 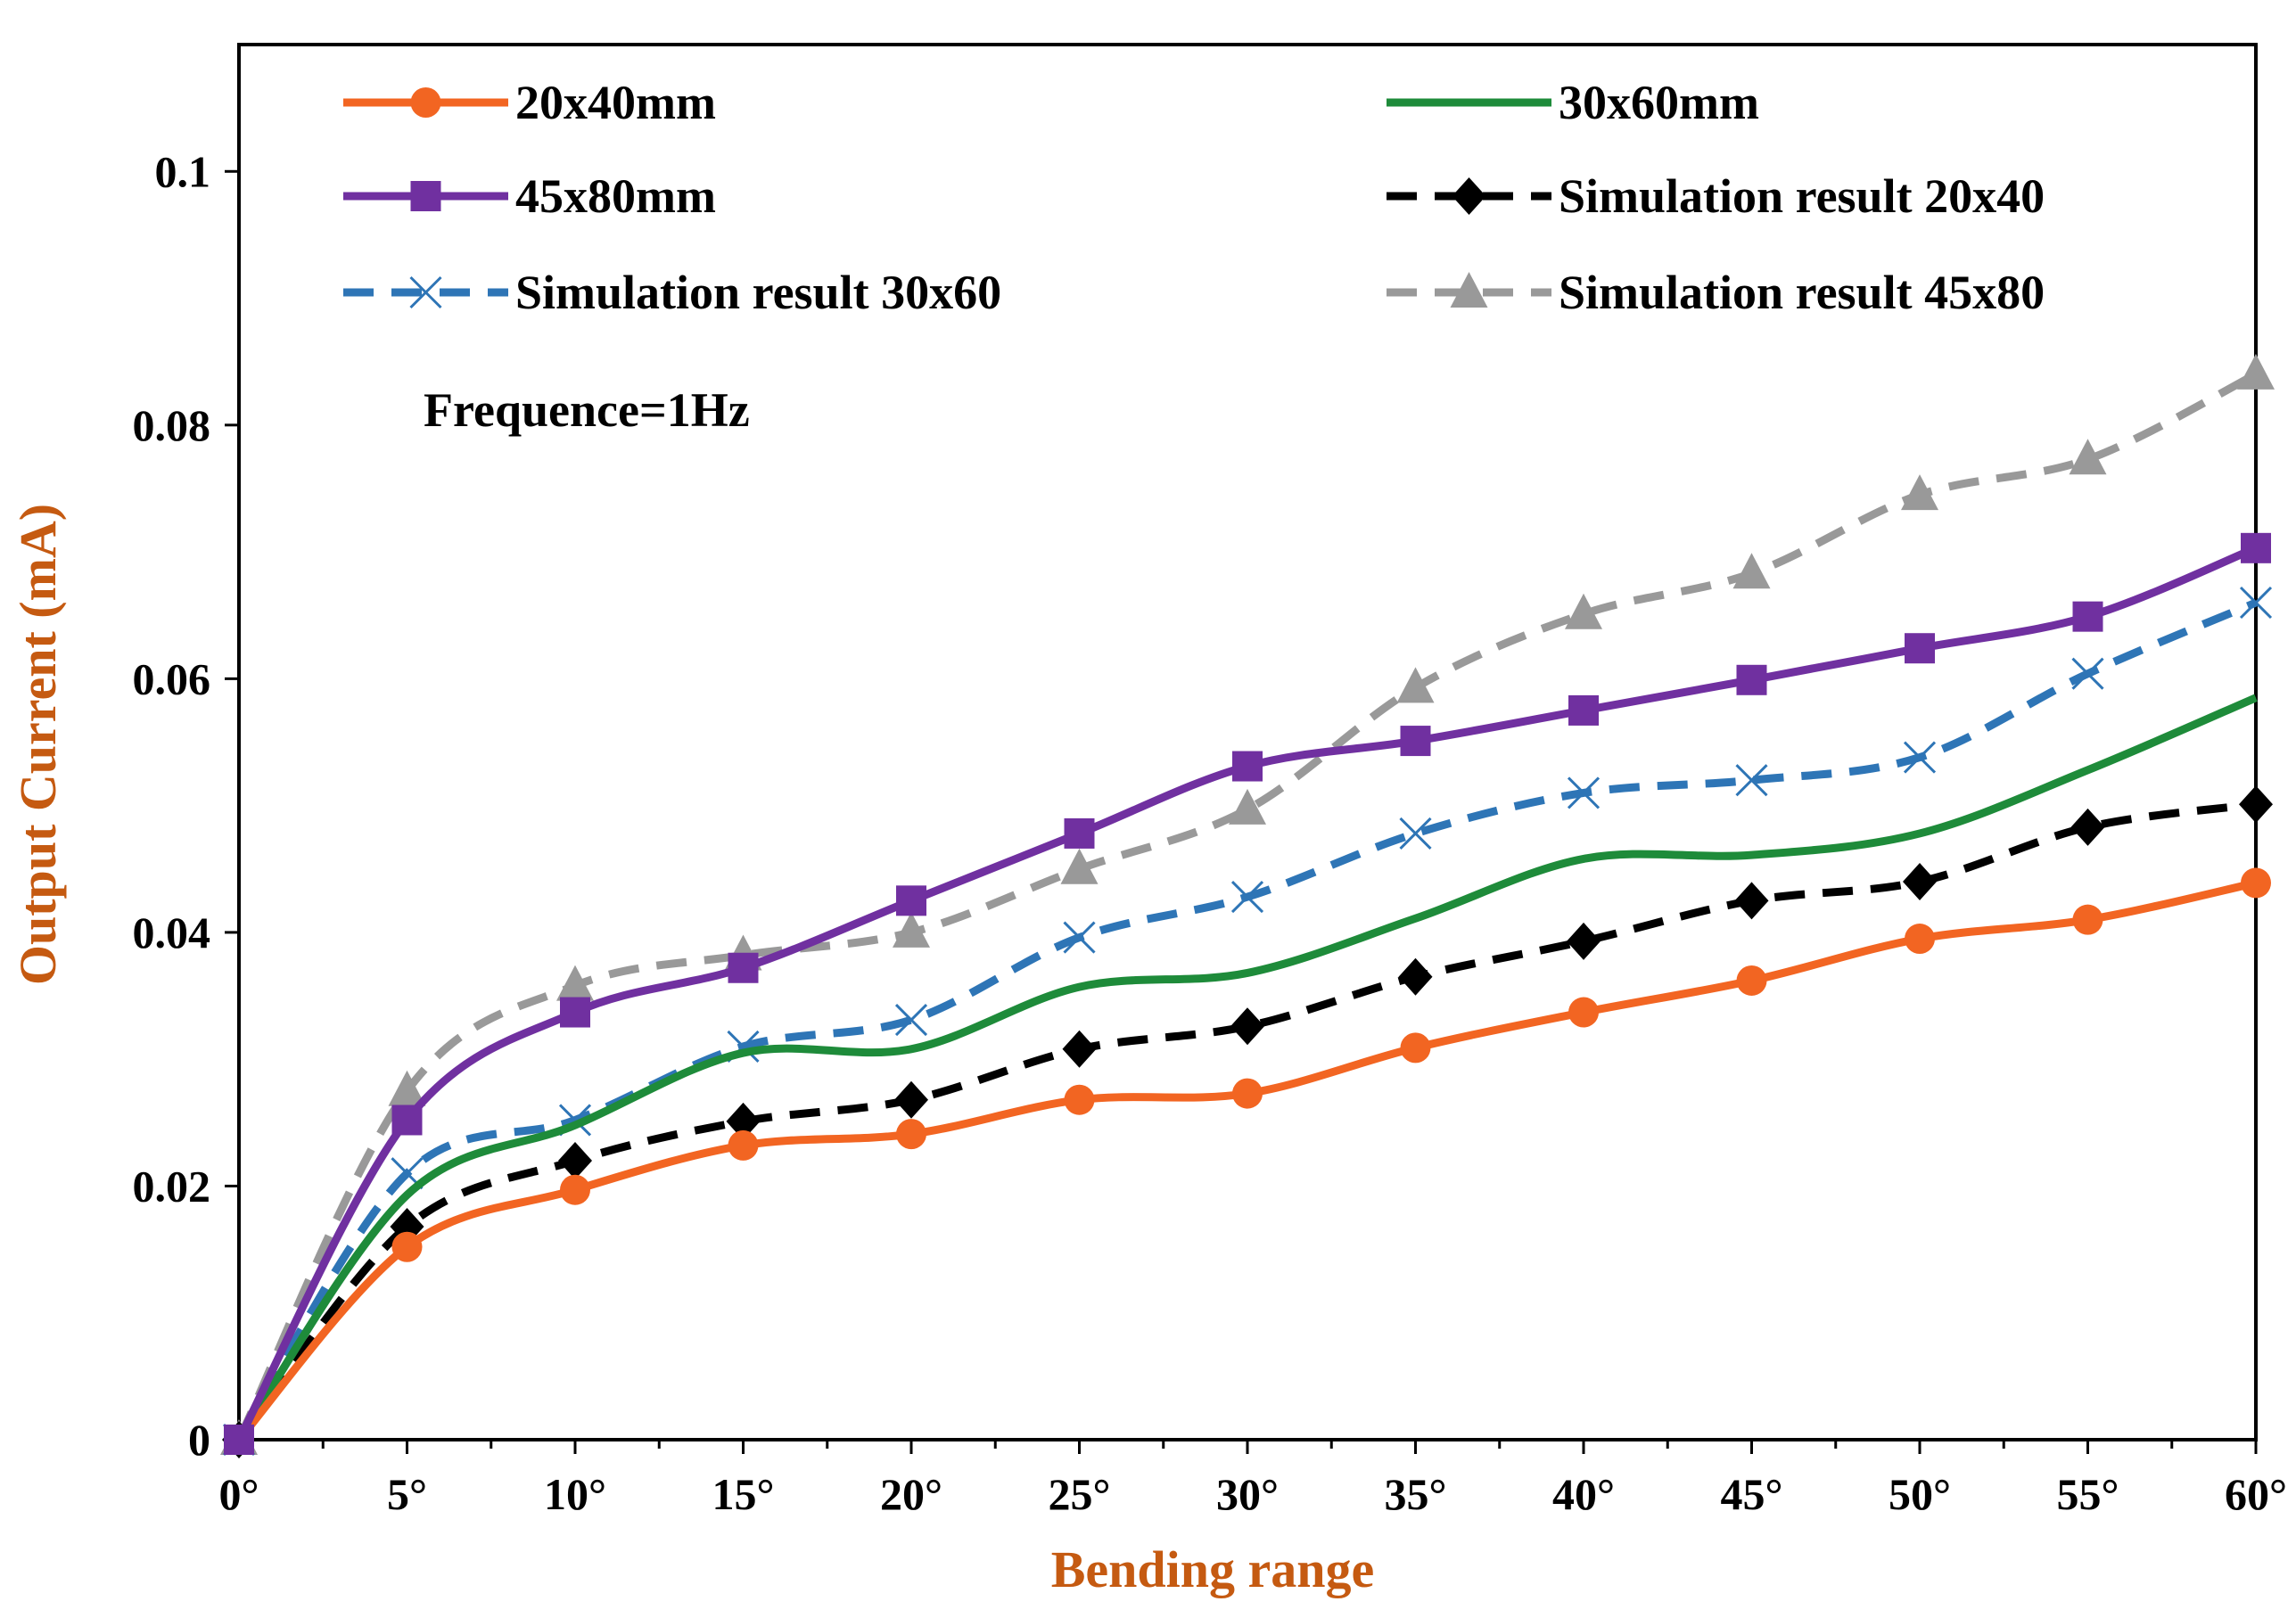 What do you see at coordinates (615, 196) in the screenshot?
I see `legend-label: 45x80mm` at bounding box center [615, 196].